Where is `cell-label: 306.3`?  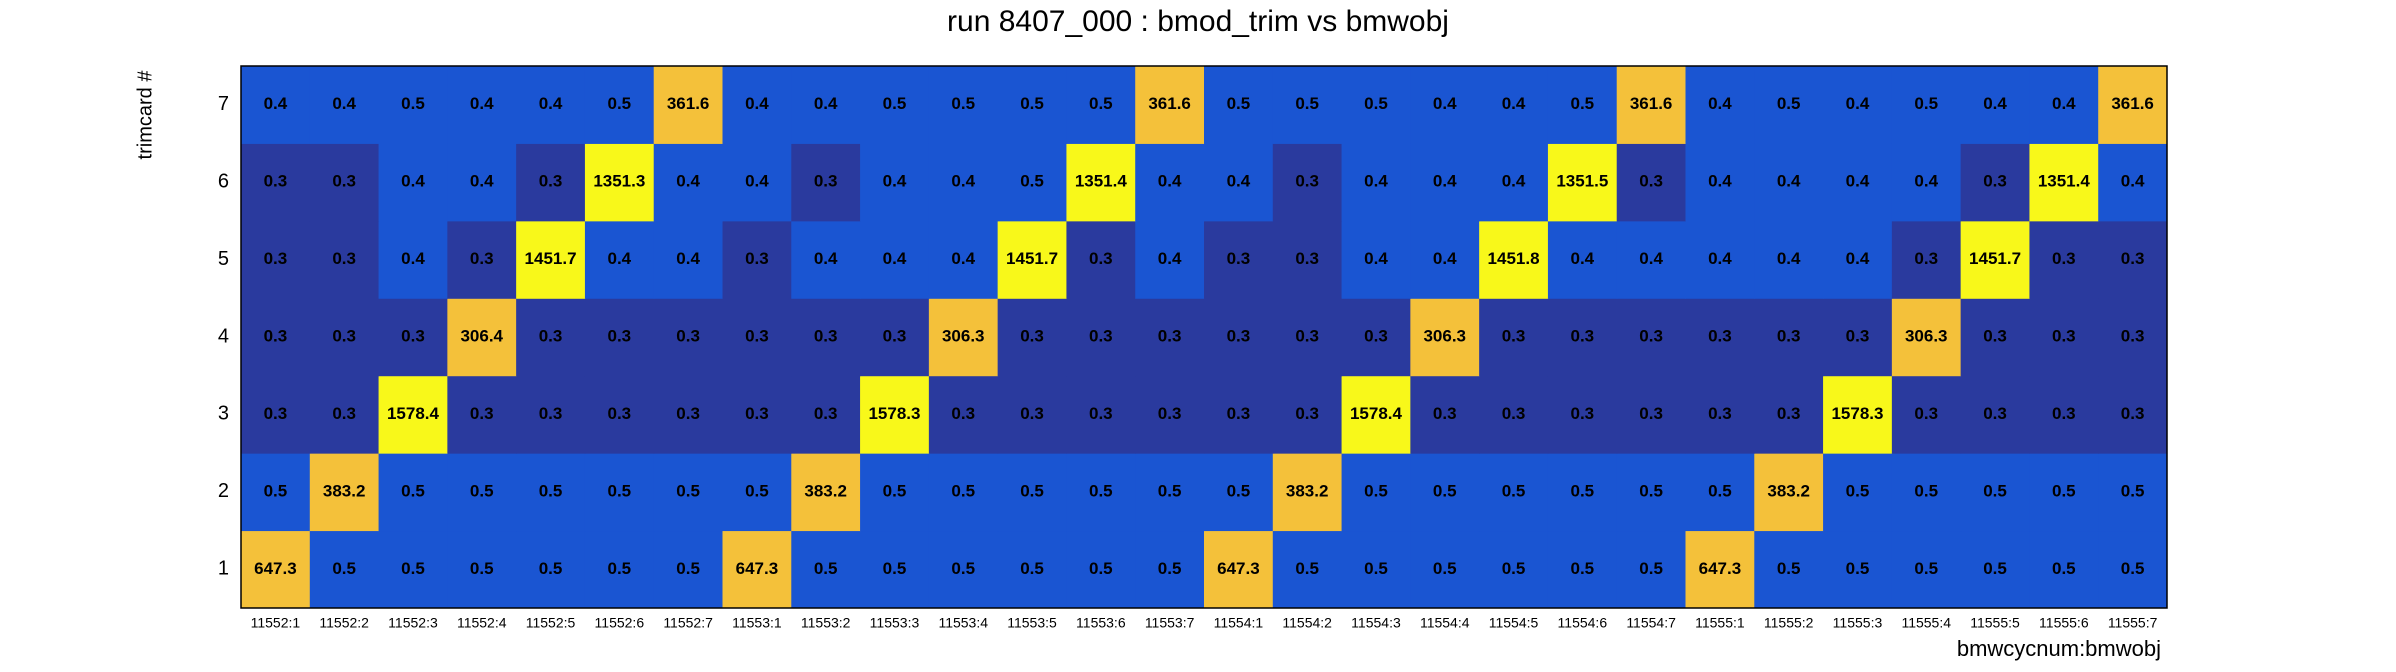 cell-label: 306.3 is located at coordinates (1926, 335).